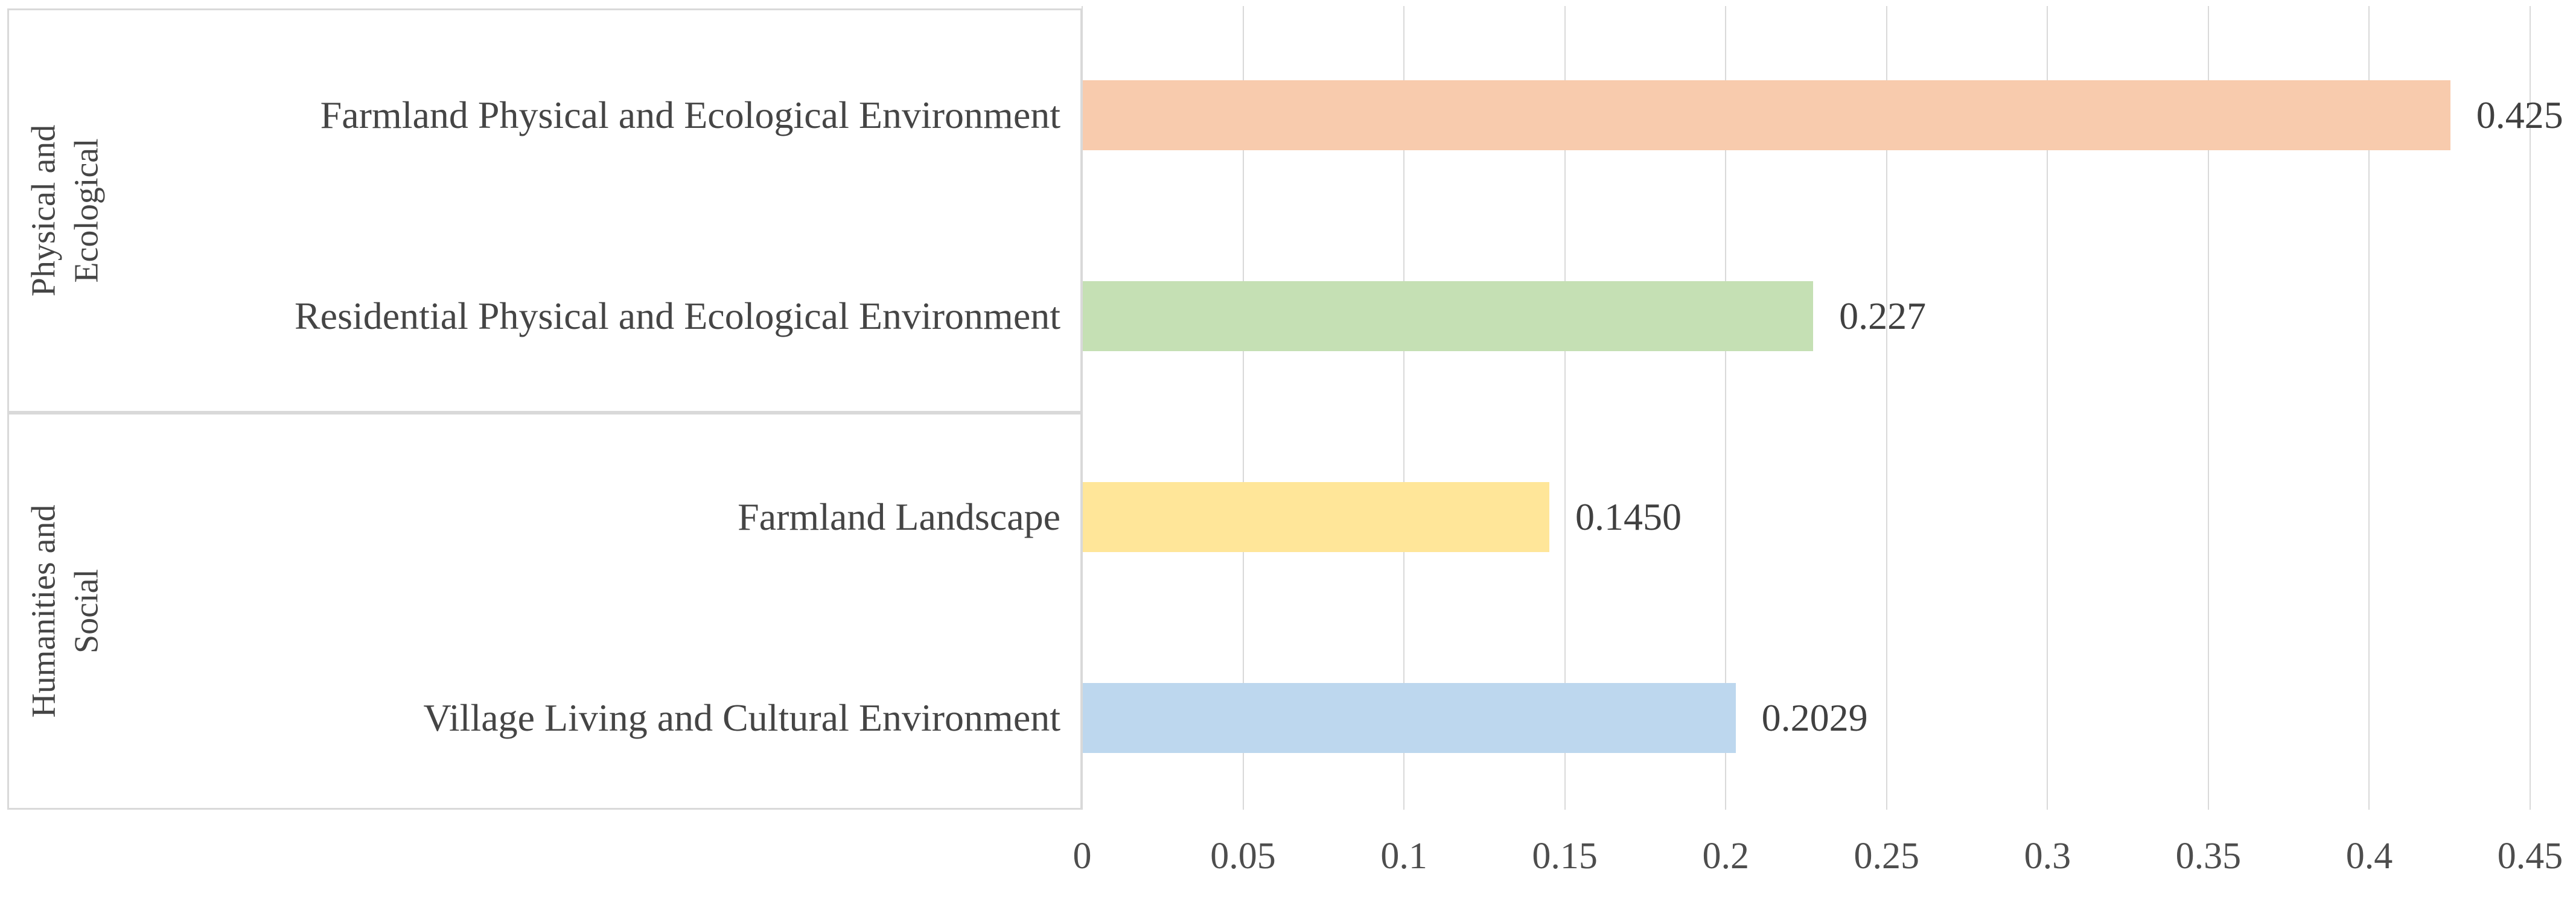 This screenshot has width=2576, height=899. Describe the element at coordinates (2208, 857) in the screenshot. I see `x-tick-label-0.35: 0.35` at that location.